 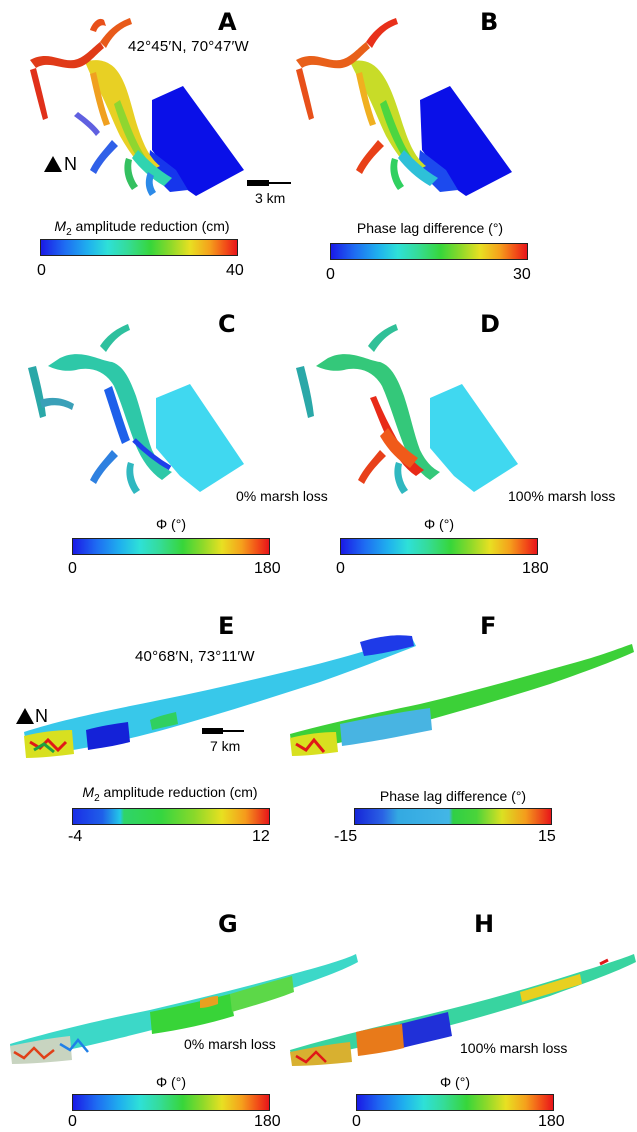 What do you see at coordinates (439, 524) in the screenshot?
I see `phiD-colorbar-title: Φ (°)` at bounding box center [439, 524].